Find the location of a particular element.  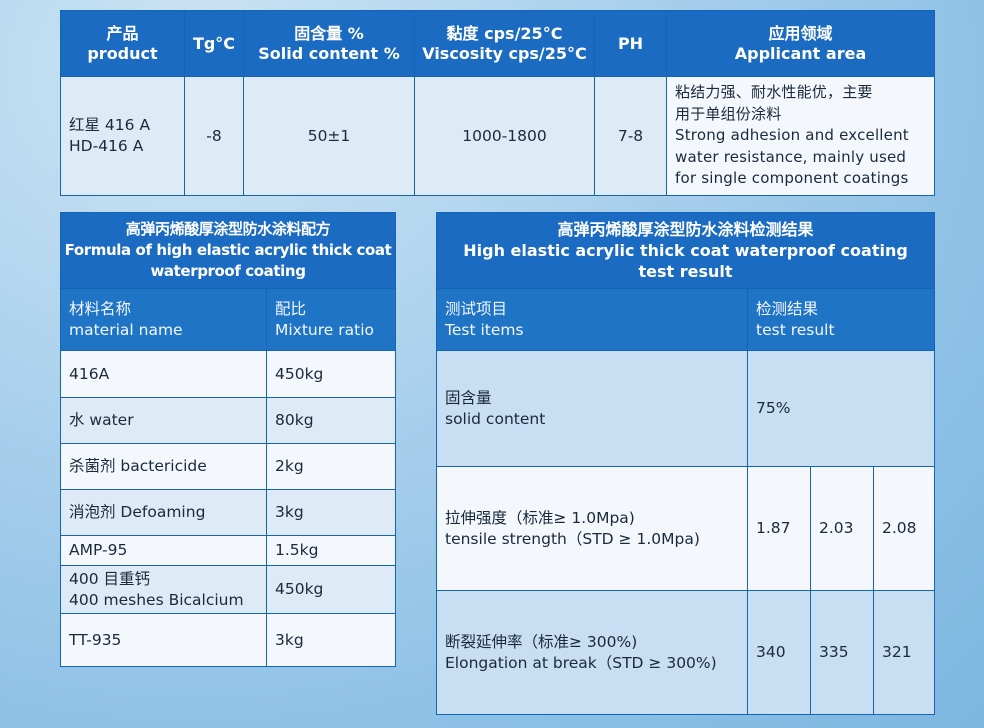

area-line-4: water resistance, mainly used is located at coordinates (791, 156).